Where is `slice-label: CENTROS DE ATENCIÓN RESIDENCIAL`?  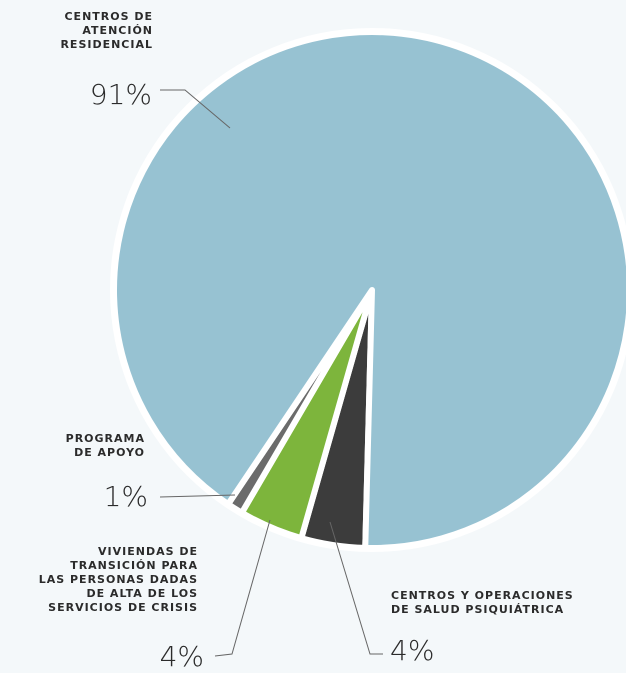 slice-label: CENTROS DE ATENCIÓN RESIDENCIAL is located at coordinates (106, 30).